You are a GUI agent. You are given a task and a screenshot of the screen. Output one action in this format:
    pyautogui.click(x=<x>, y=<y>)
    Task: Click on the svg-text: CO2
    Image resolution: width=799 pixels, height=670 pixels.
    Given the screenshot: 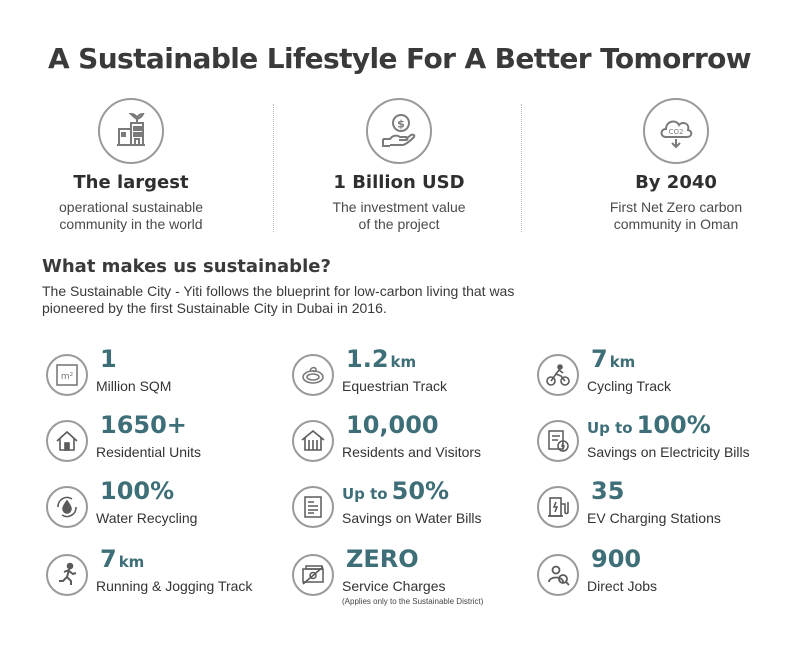 What is the action you would take?
    pyautogui.click(x=676, y=132)
    